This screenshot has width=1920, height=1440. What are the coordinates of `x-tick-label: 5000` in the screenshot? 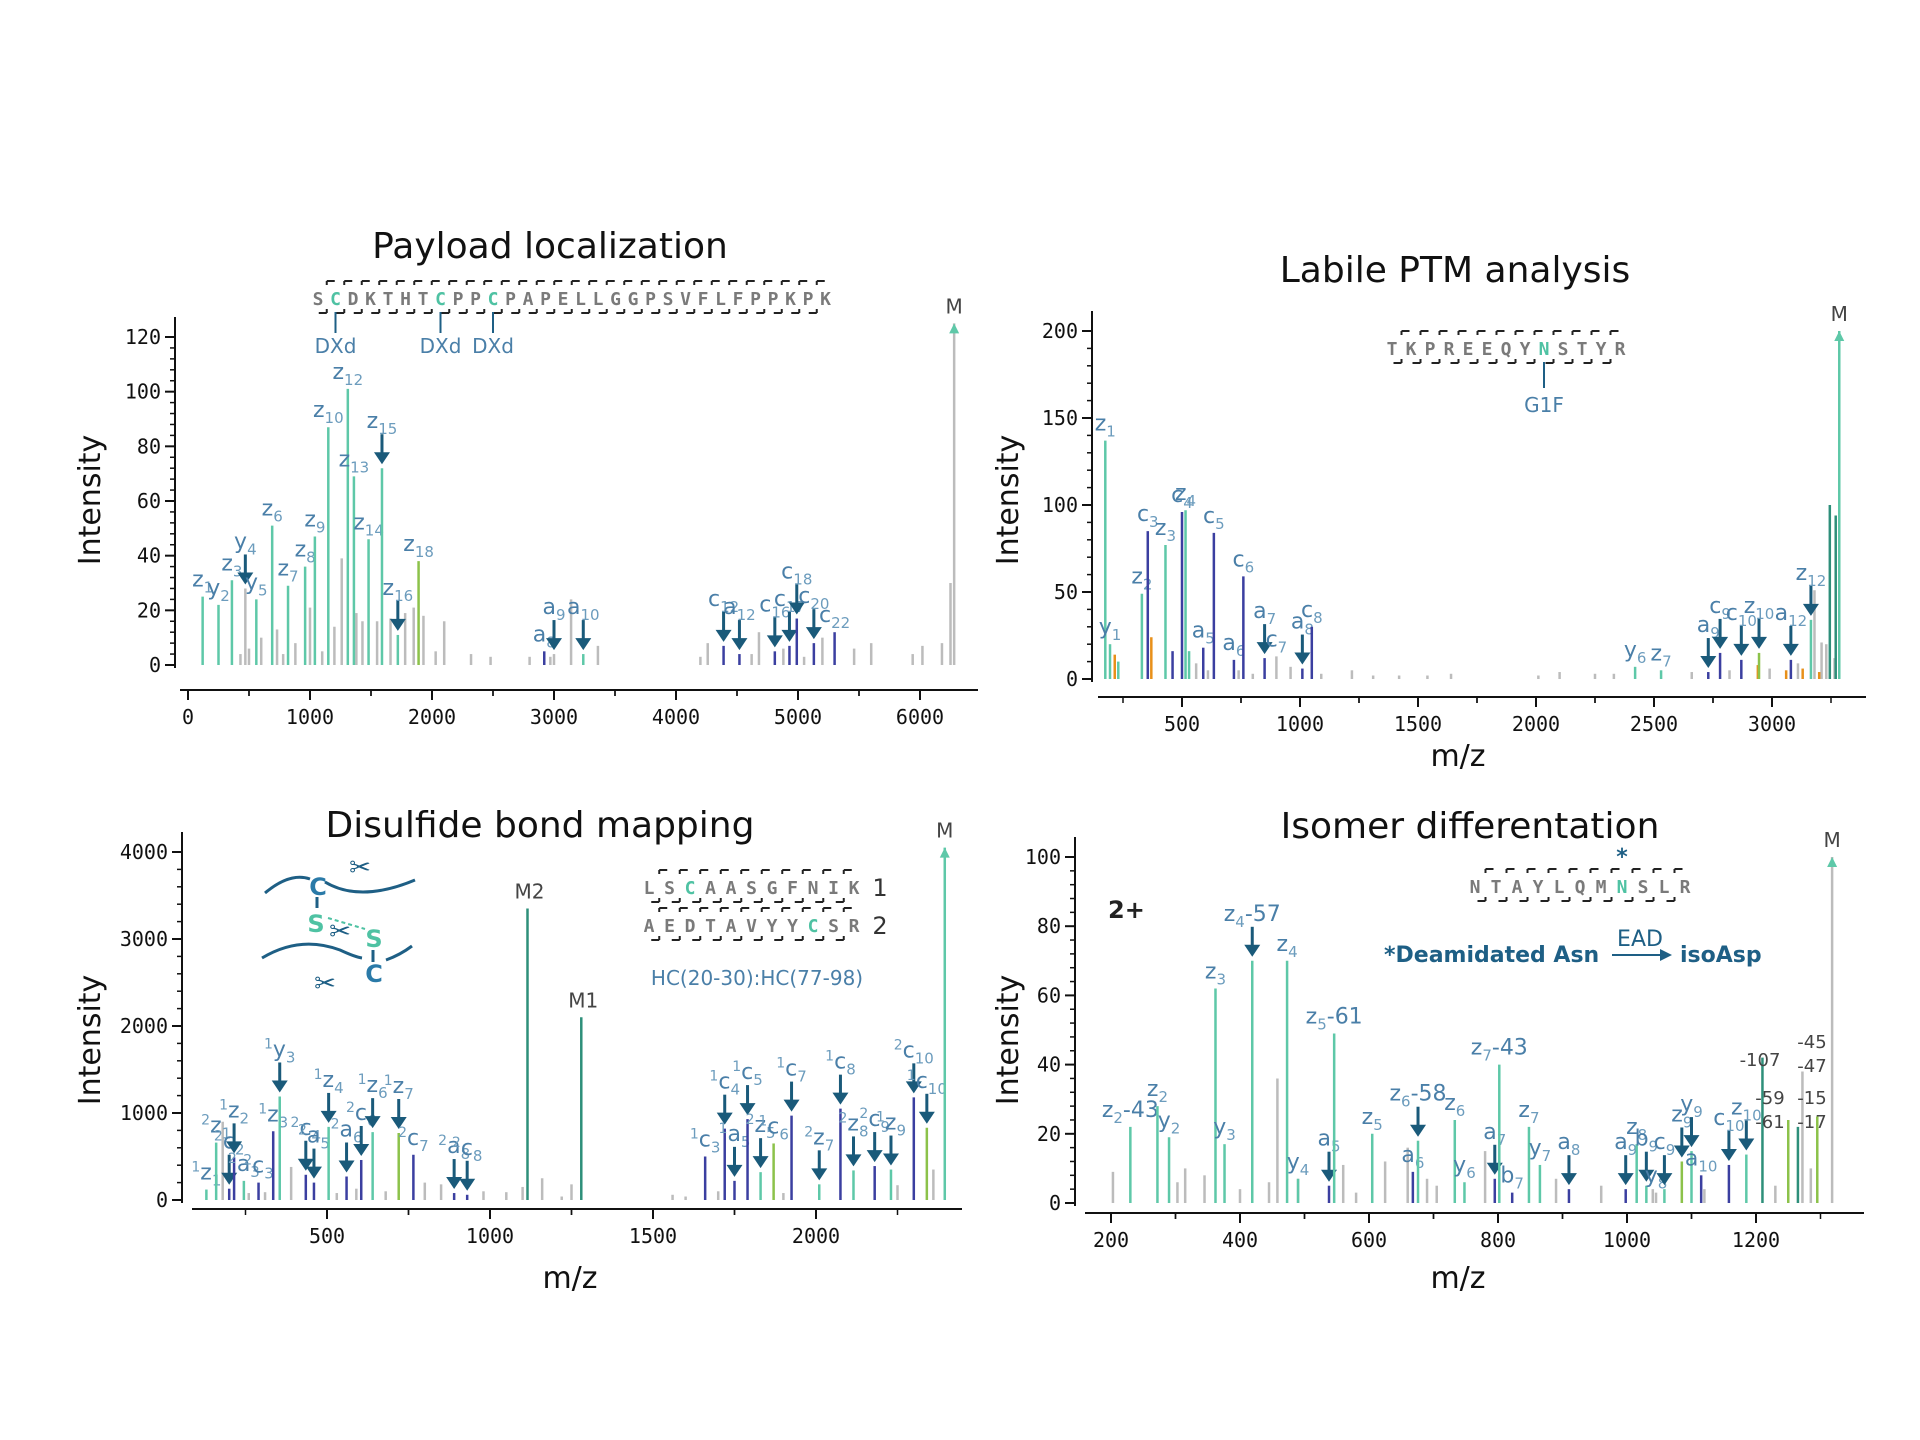 It's located at (798, 717).